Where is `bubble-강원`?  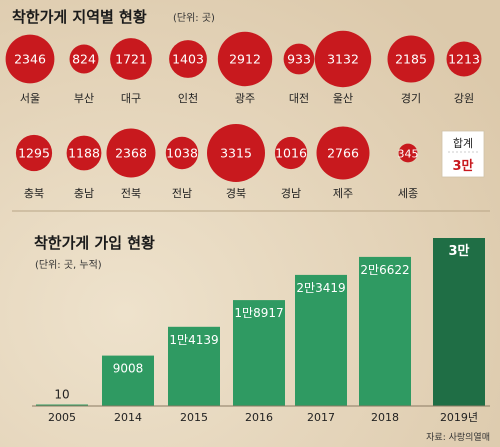
bubble-강원 is located at coordinates (464, 59).